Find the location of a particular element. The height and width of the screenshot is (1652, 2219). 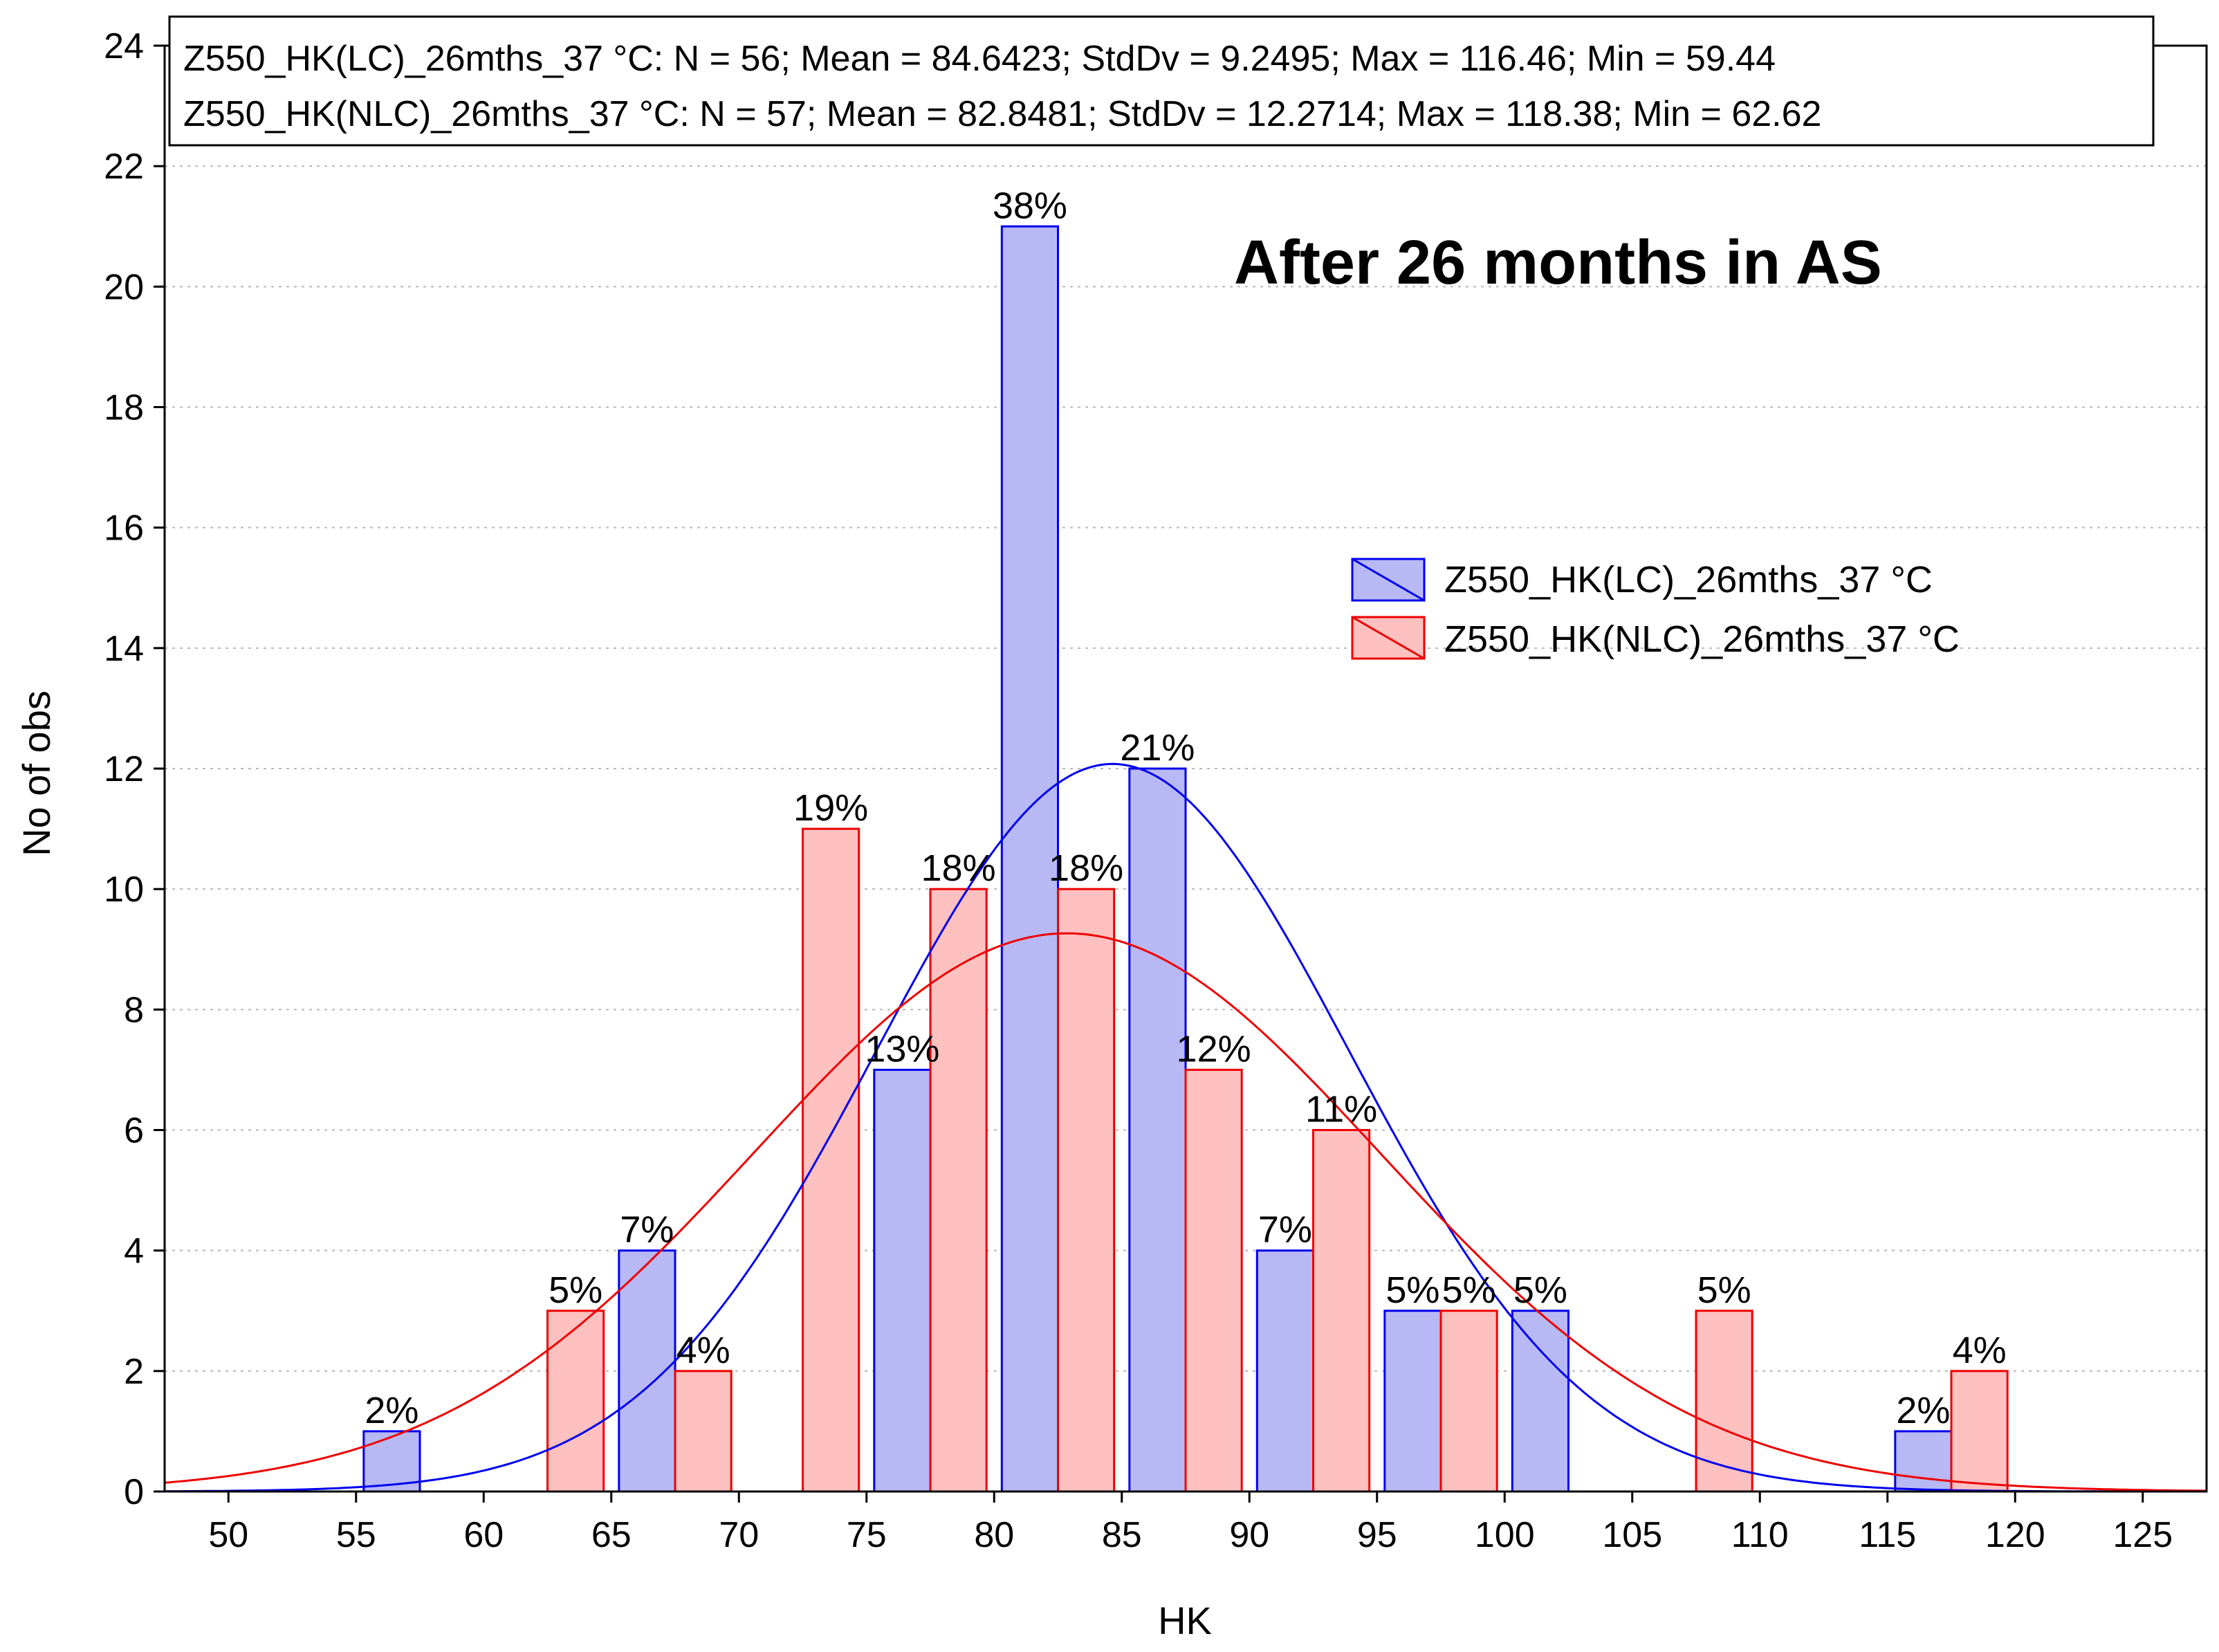

x-tick-label-100: 100 is located at coordinates (1505, 1535).